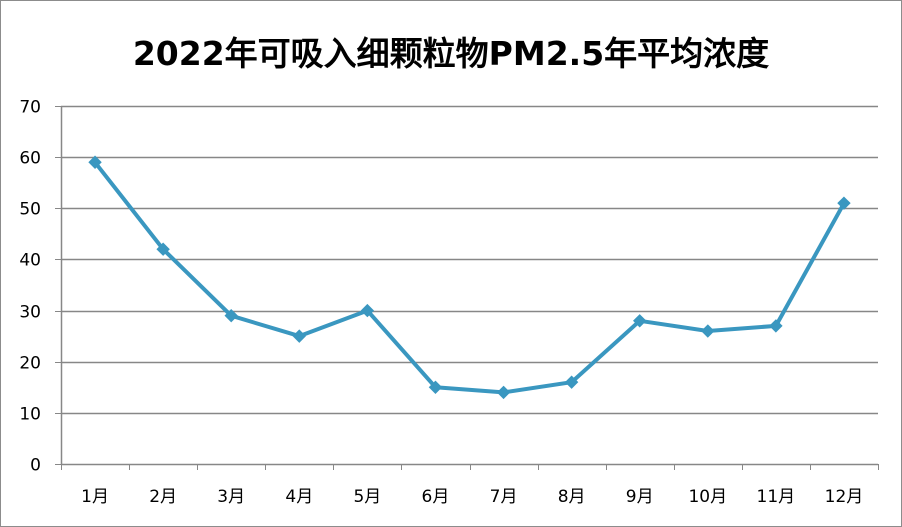  Describe the element at coordinates (640, 497) in the screenshot. I see `x-tick-label: 9月` at that location.